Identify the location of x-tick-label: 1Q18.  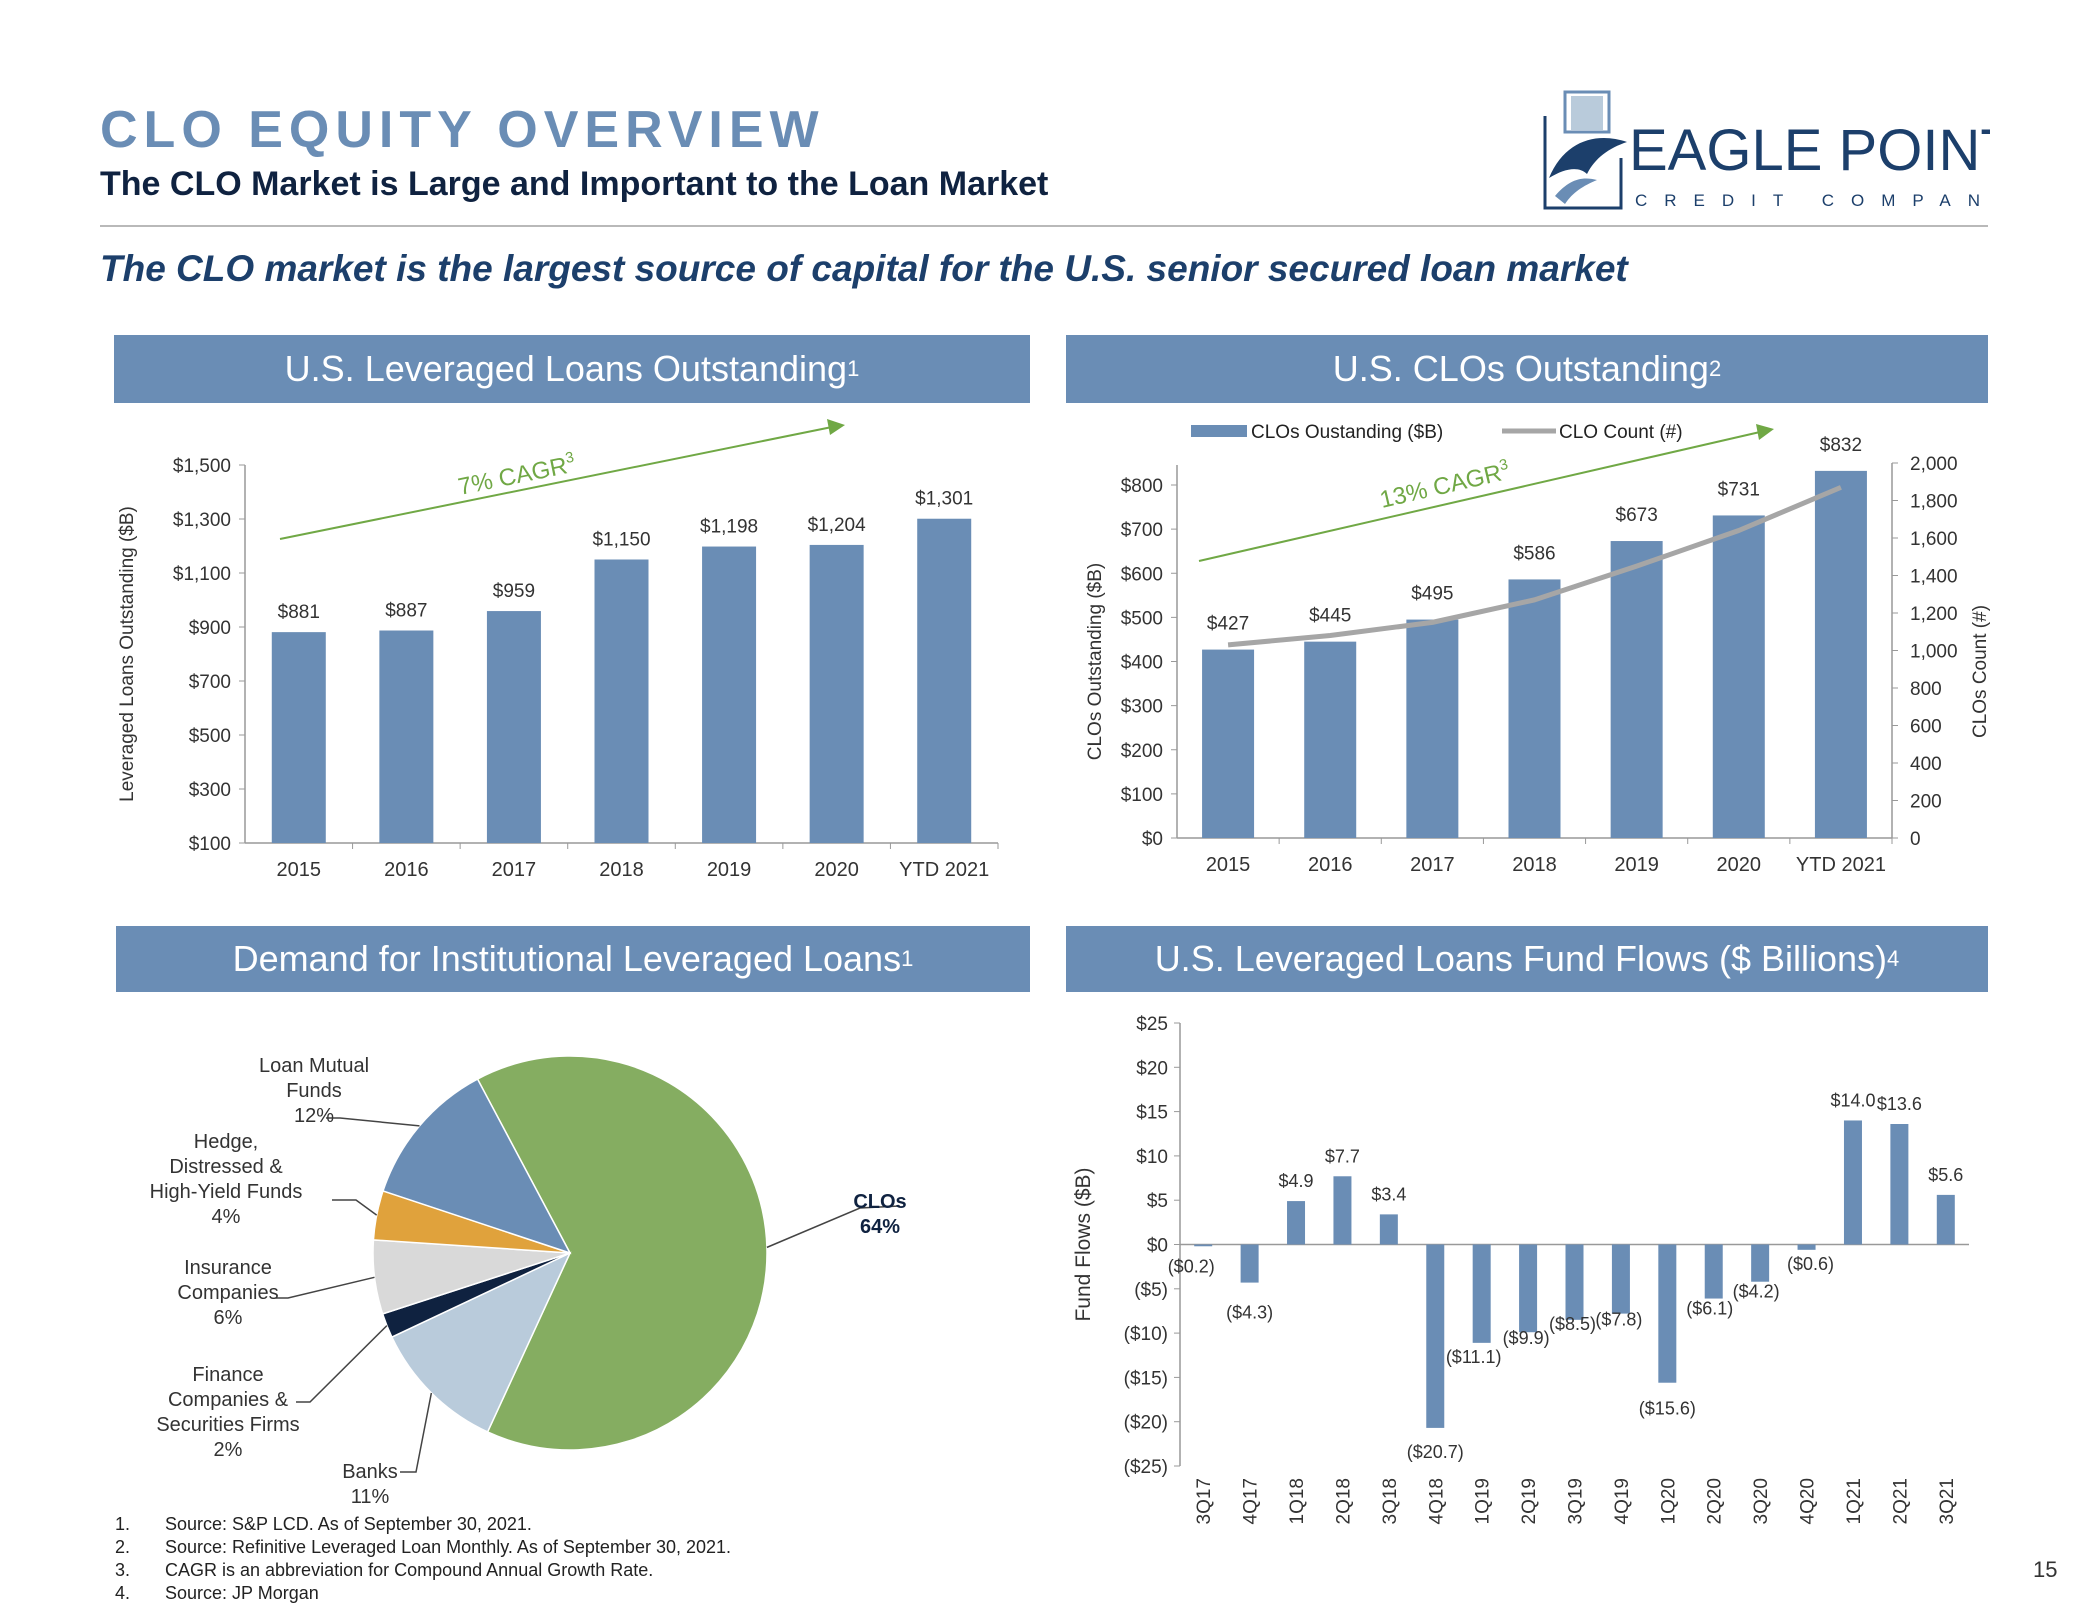
(1297, 1501).